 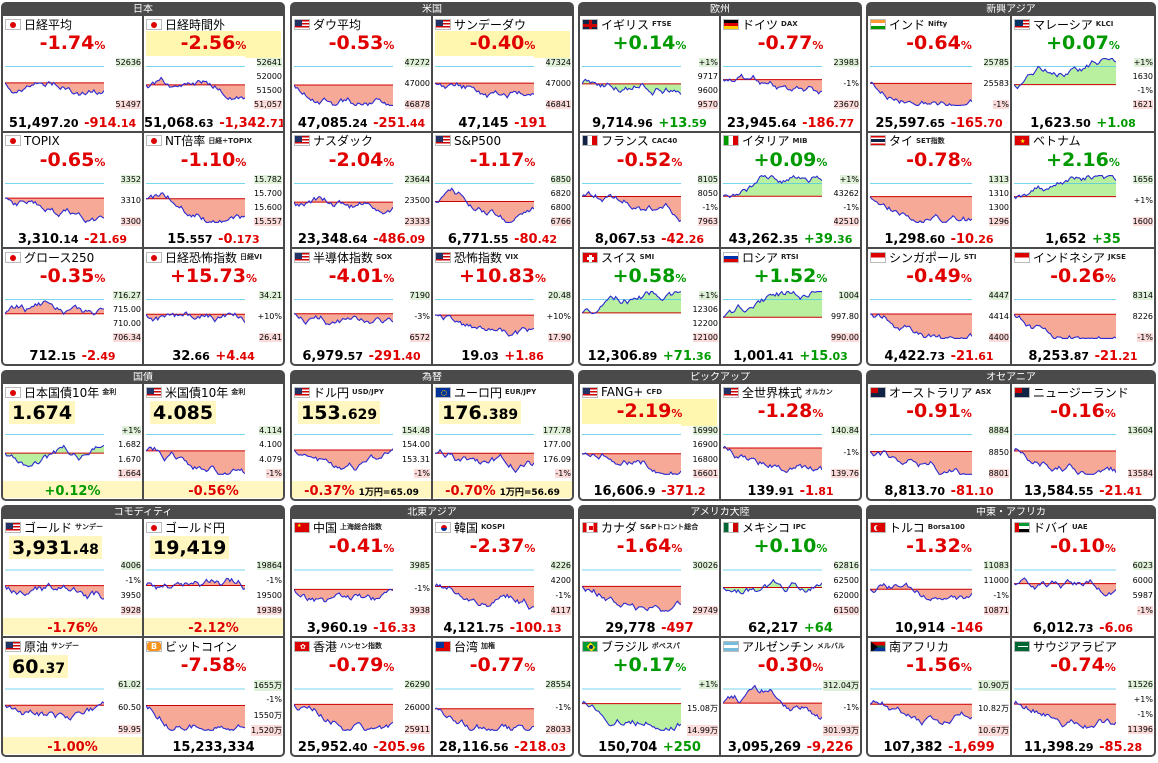 I want to click on price-value: 47,085, so click(x=323, y=123).